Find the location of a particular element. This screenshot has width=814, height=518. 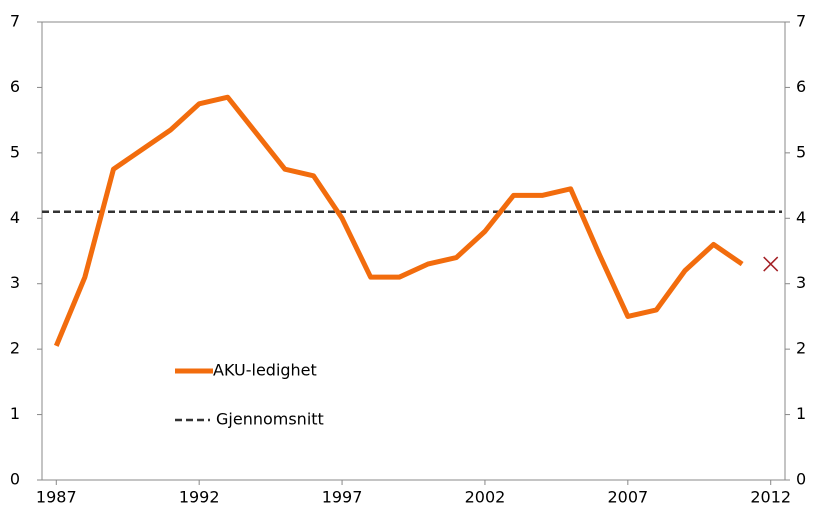

x-marker is located at coordinates (771, 264).